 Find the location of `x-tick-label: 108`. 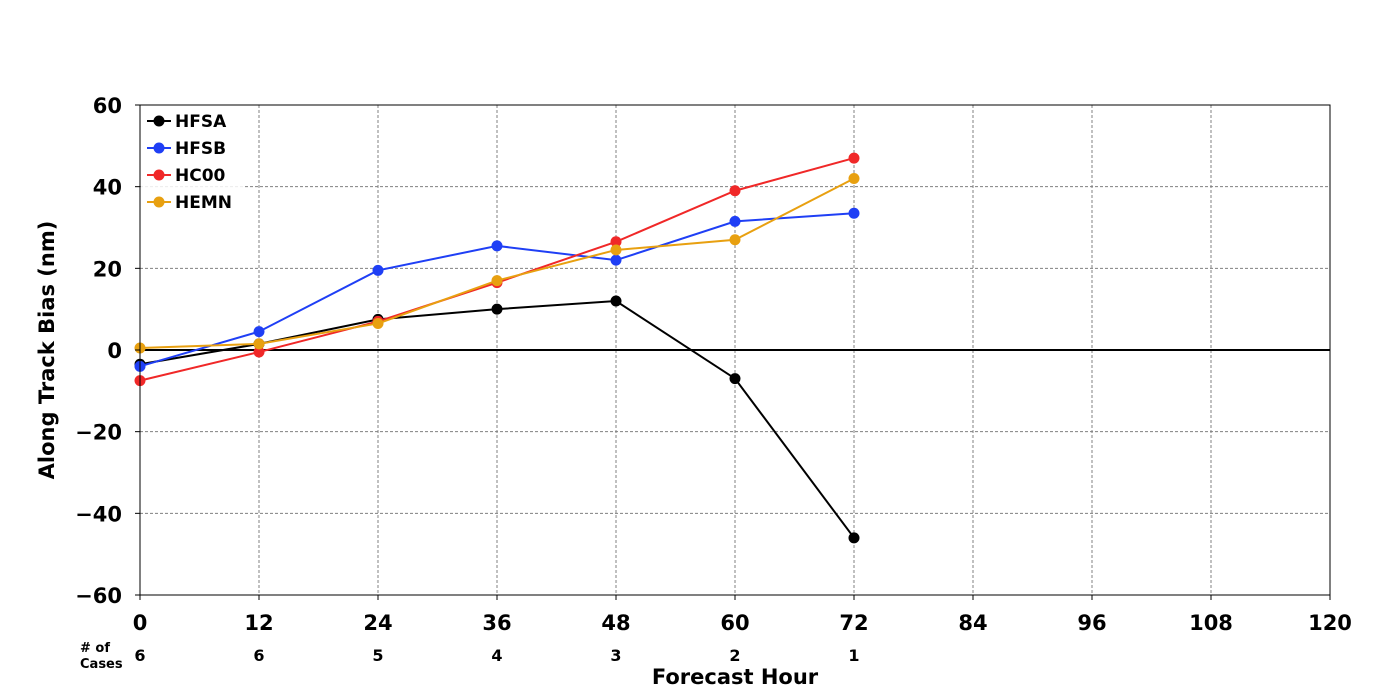

x-tick-label: 108 is located at coordinates (1211, 623).